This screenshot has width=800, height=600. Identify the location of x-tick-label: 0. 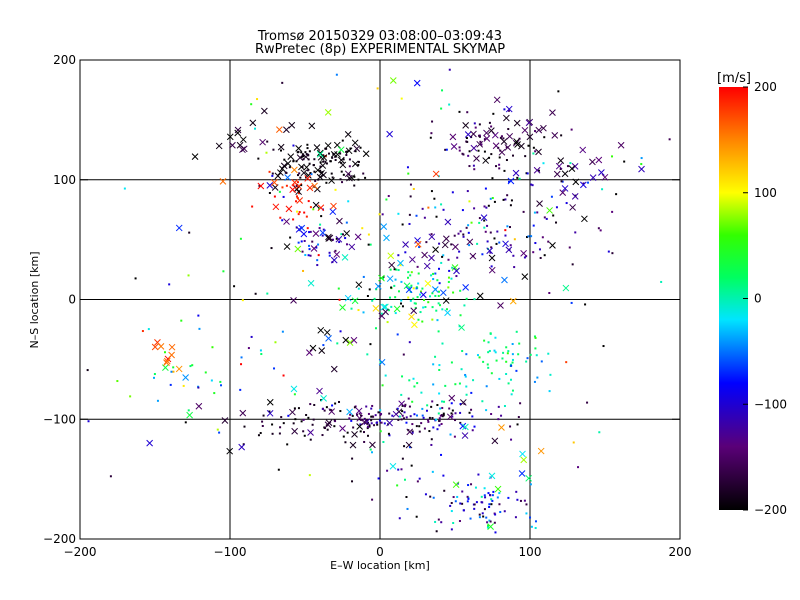
(380, 552).